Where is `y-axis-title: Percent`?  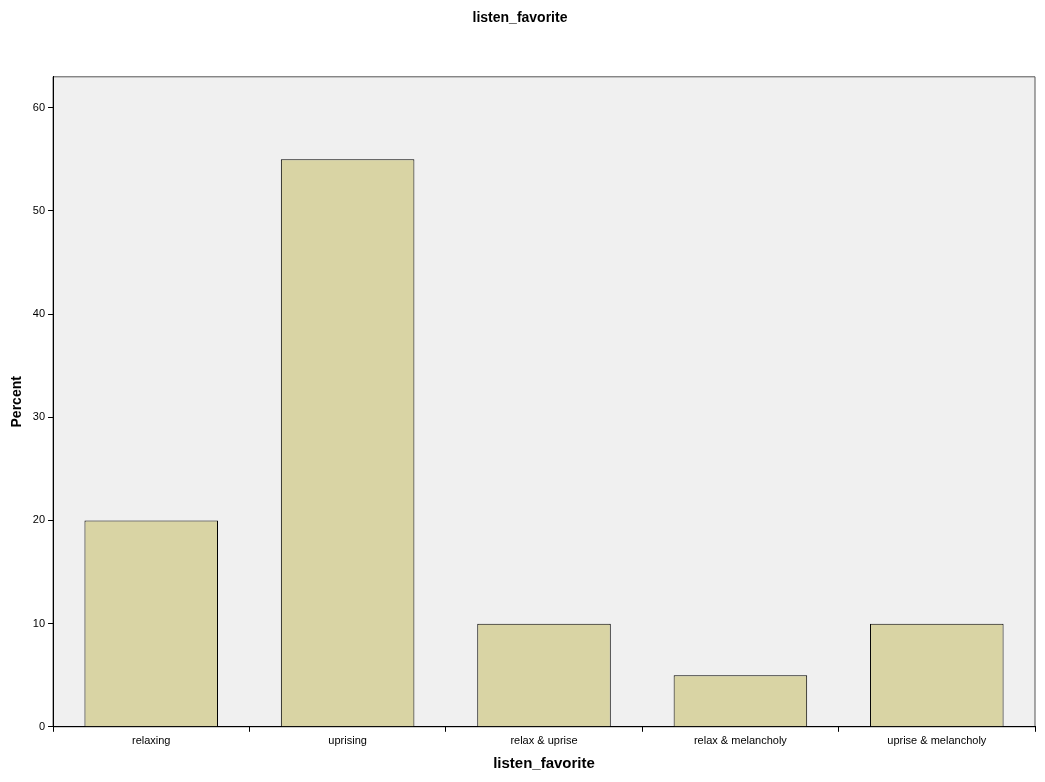 y-axis-title: Percent is located at coordinates (16, 401).